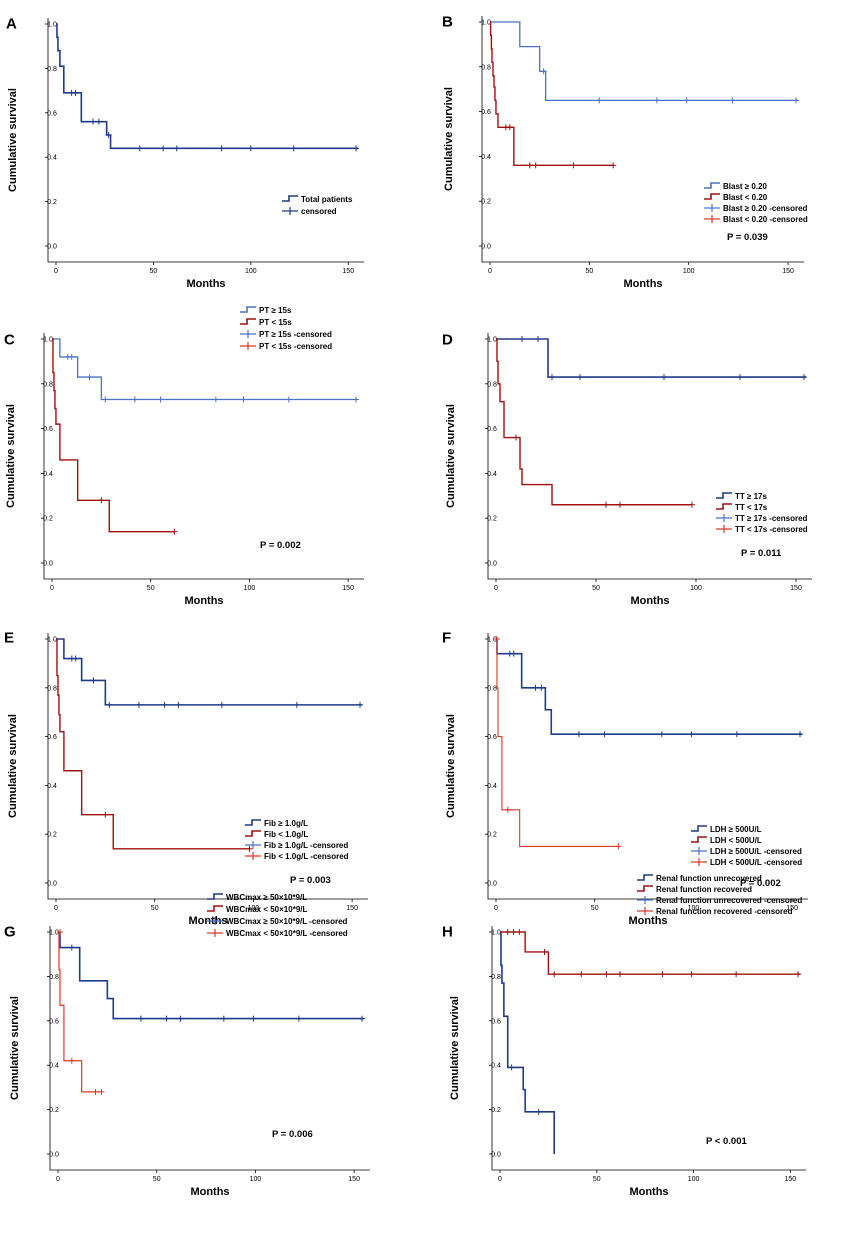 Image resolution: width=844 pixels, height=1257 pixels. Describe the element at coordinates (745, 186) in the screenshot. I see `legend-label: Blast ≥ 0.20` at that location.